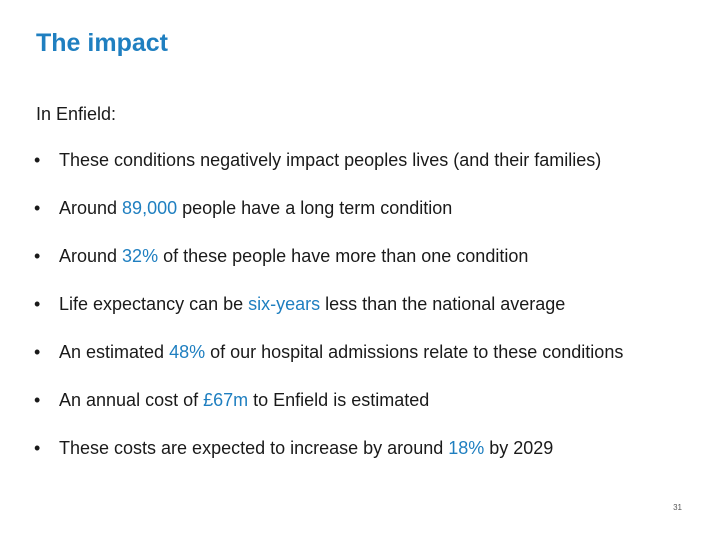 This screenshot has height=540, width=720. What do you see at coordinates (131, 400) in the screenshot?
I see `bullet-text: An annual cost of` at bounding box center [131, 400].